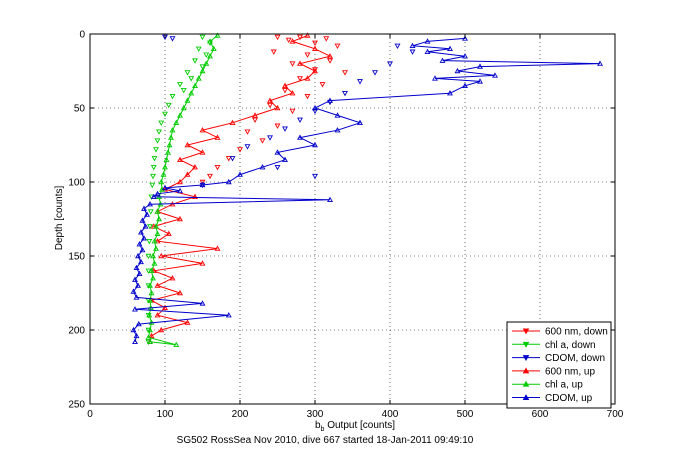 The height and width of the screenshot is (454, 681). Describe the element at coordinates (570, 371) in the screenshot. I see `legend-label: 600 nm, up` at that location.